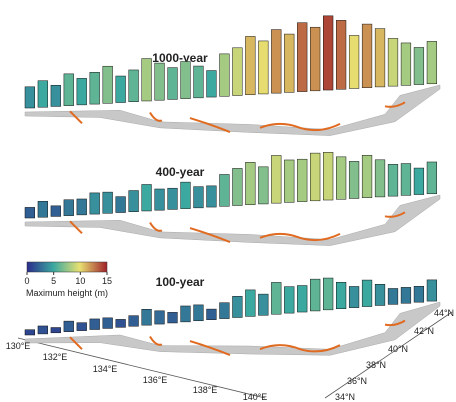  Describe the element at coordinates (55, 357) in the screenshot. I see `lon-label: 132°E` at that location.